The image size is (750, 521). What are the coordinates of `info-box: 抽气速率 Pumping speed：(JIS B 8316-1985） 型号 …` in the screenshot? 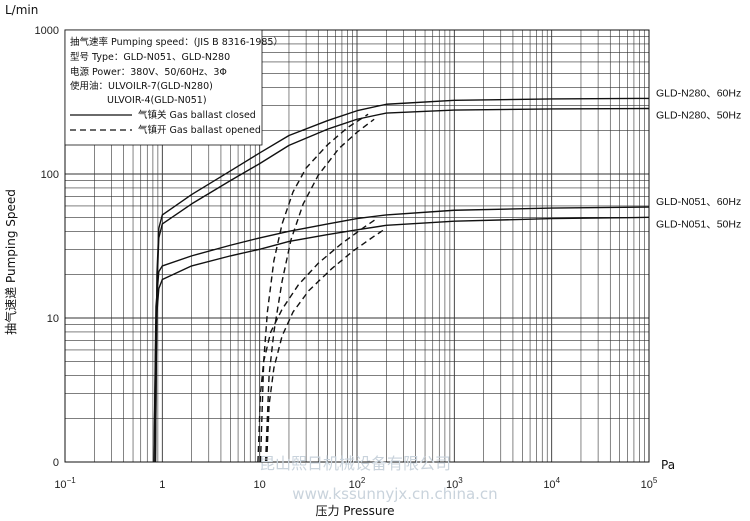 It's located at (173, 87).